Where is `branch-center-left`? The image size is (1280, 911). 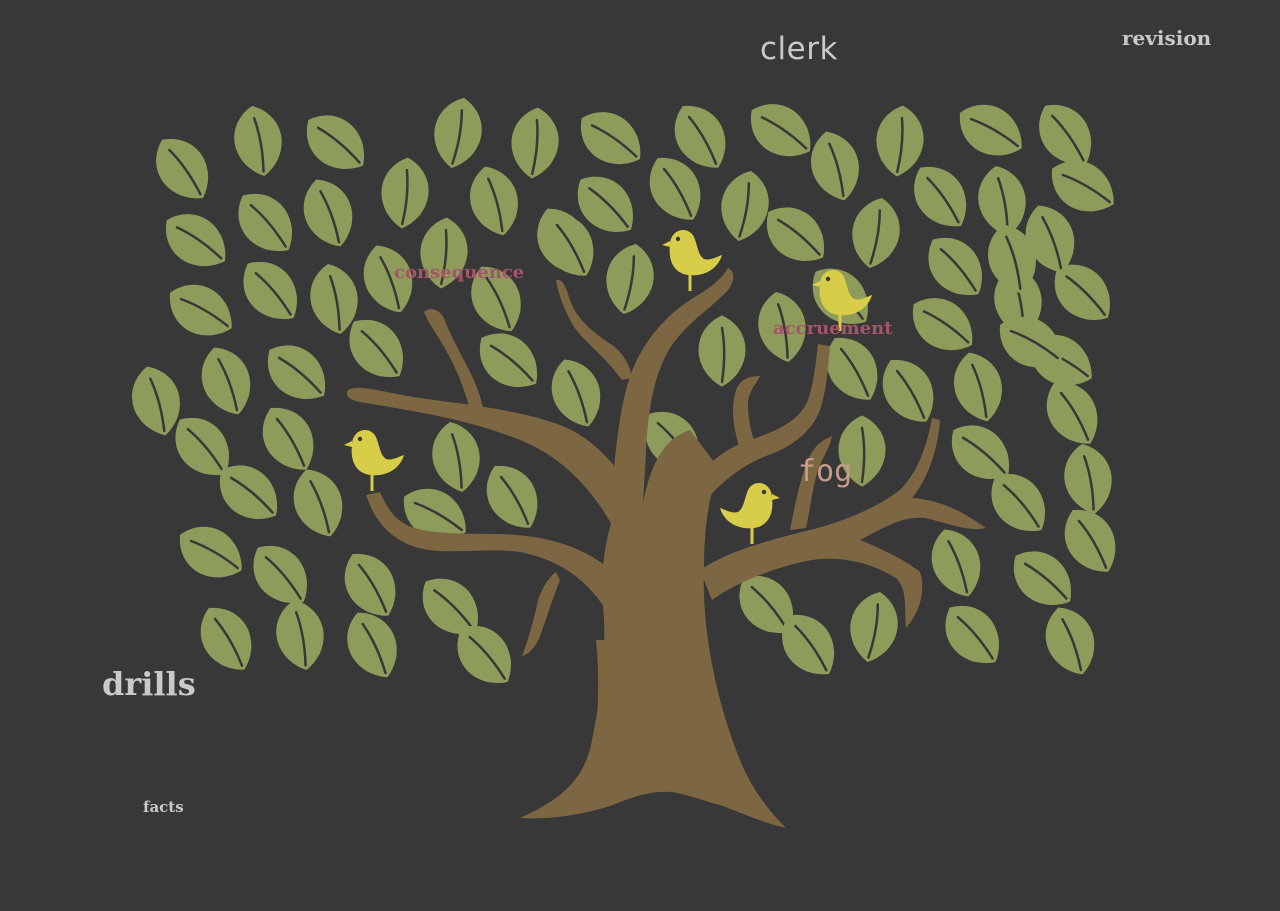
branch-center-left is located at coordinates (594, 329).